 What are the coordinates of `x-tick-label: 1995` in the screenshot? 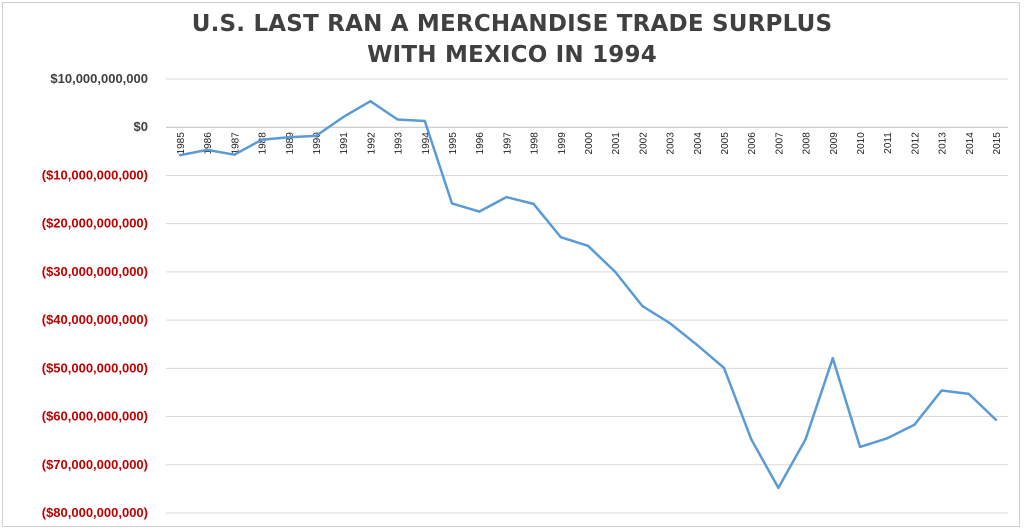 It's located at (453, 143).